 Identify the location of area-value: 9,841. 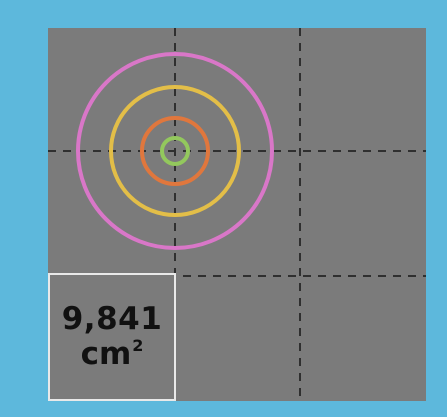
(112, 319).